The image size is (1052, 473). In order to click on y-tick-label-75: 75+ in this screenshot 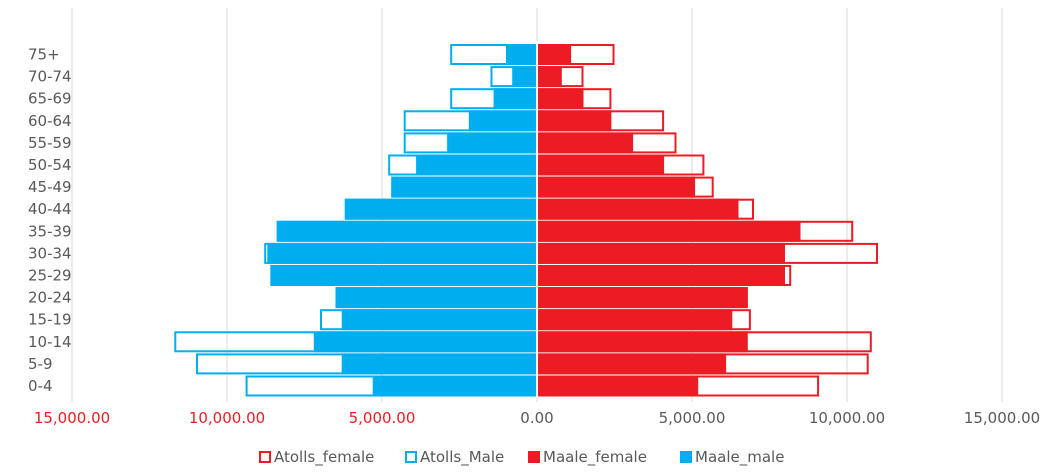, I will do `click(44, 55)`.